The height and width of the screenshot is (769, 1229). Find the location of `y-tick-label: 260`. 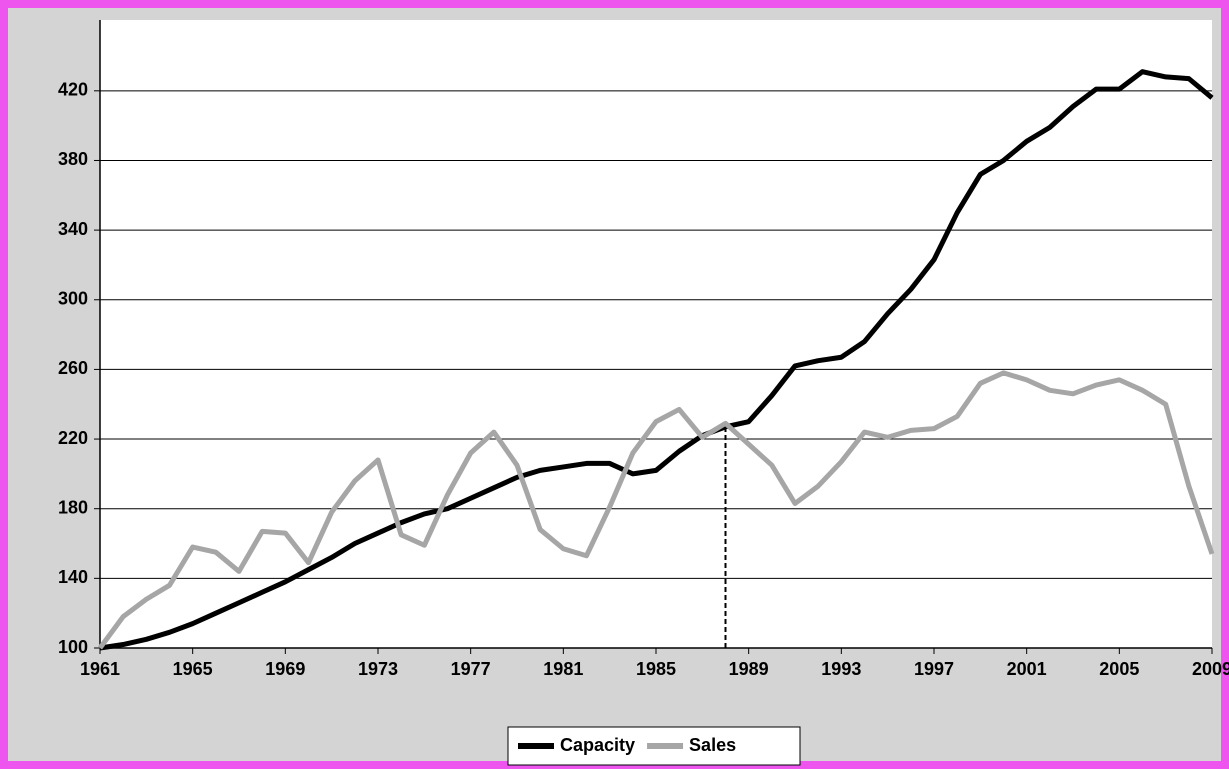

y-tick-label: 260 is located at coordinates (73, 368).